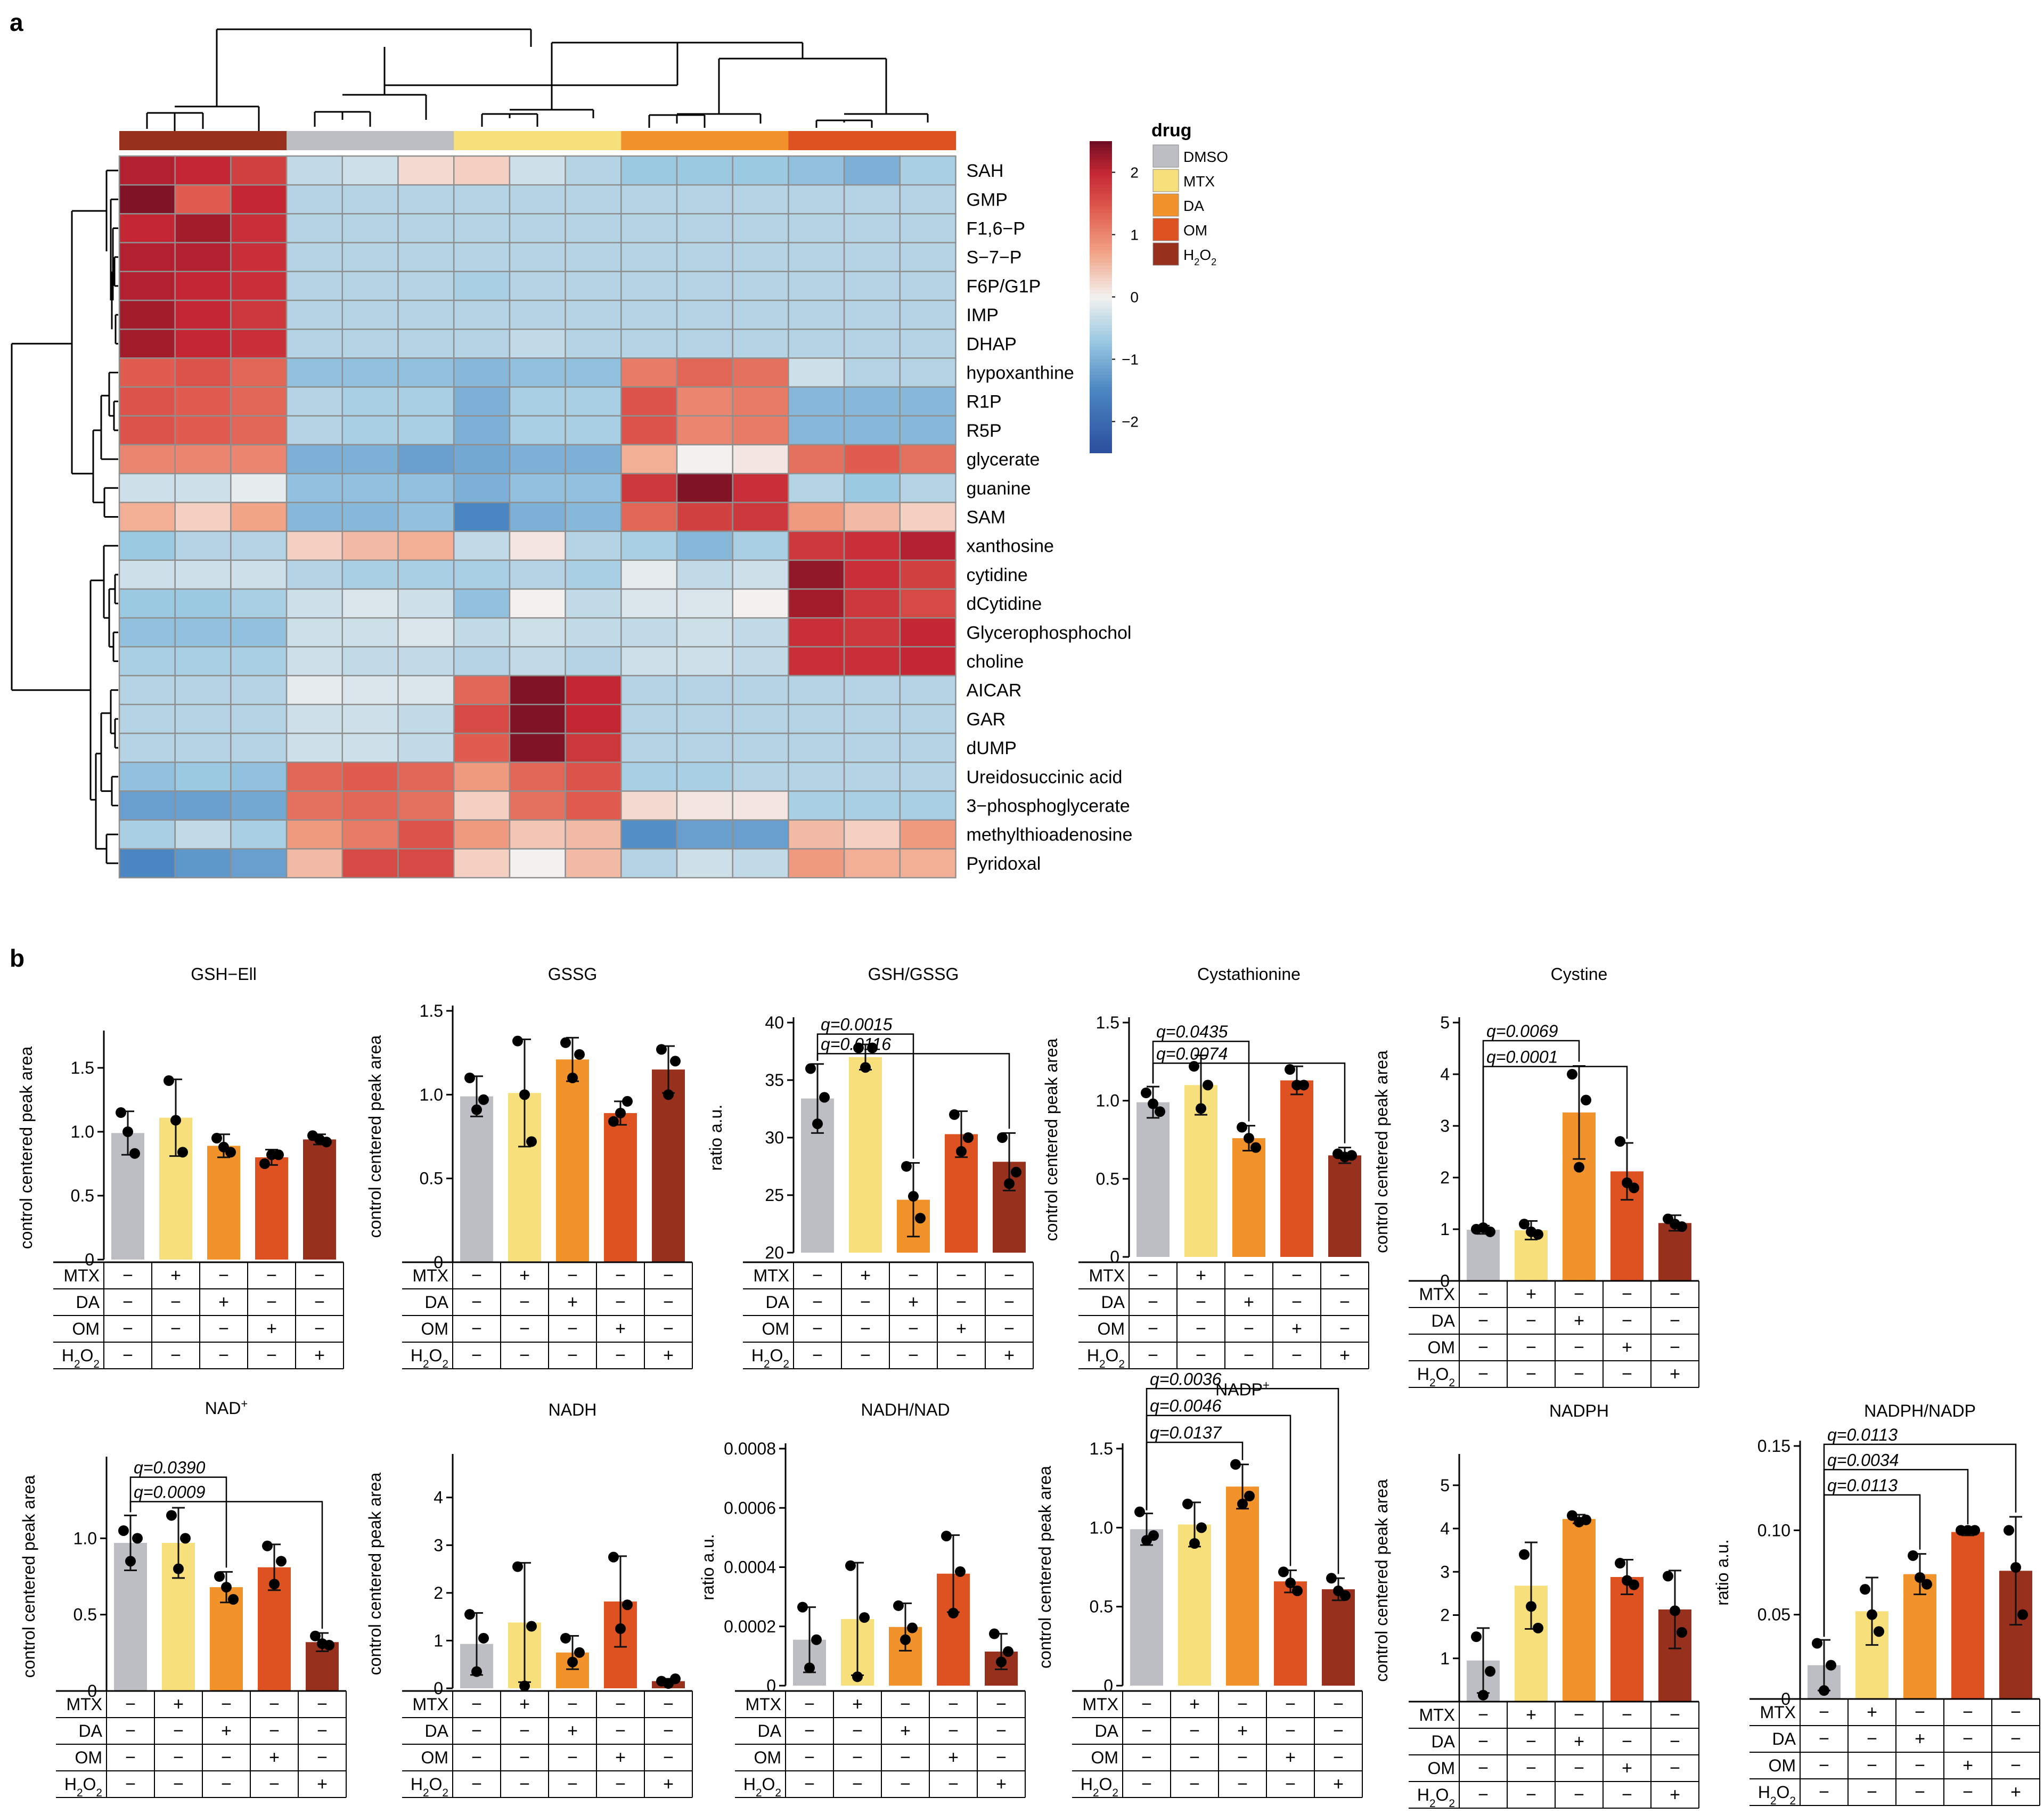  I want to click on comparison-bracket, so click(226, 1565).